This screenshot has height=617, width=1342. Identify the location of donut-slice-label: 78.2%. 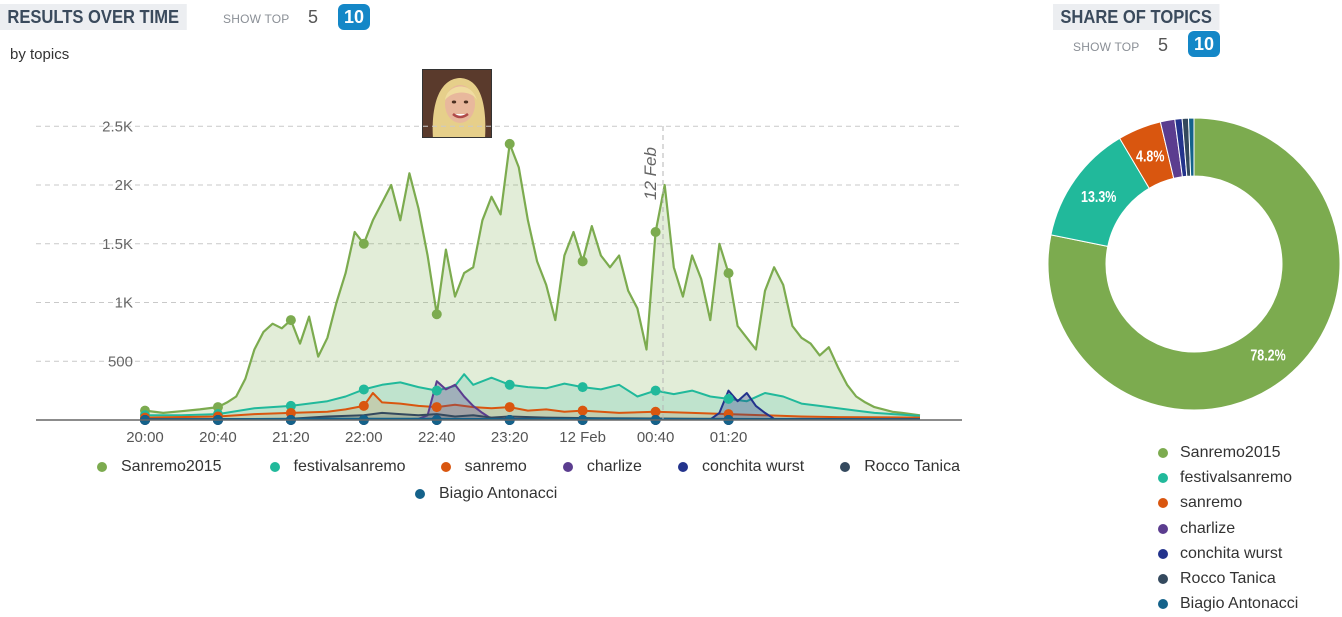
(1268, 356).